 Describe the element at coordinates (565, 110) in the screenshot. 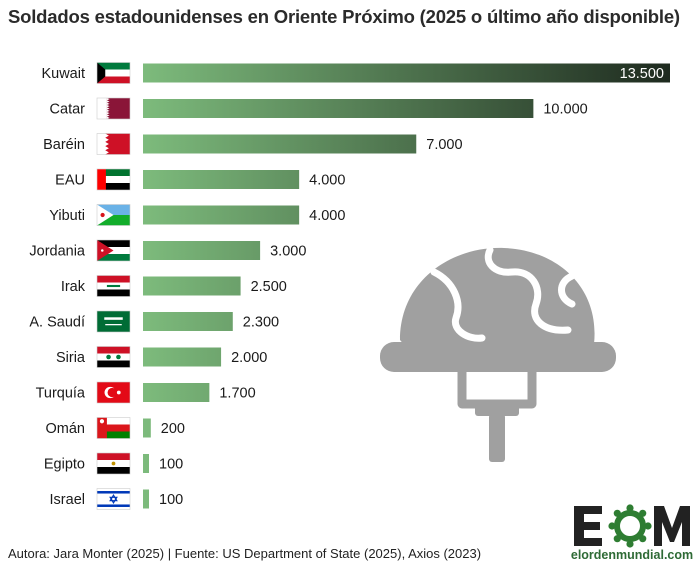

I see `value-label-catar: 10.000` at that location.